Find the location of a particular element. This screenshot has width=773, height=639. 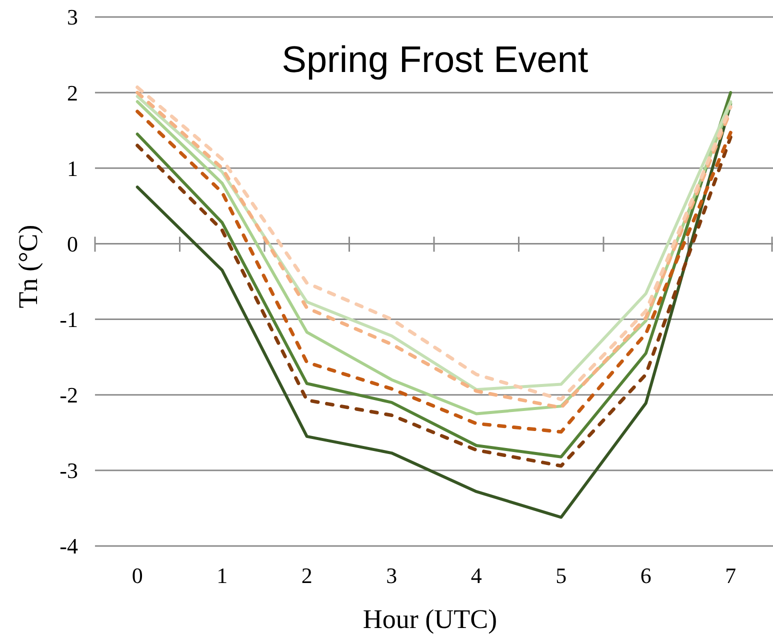

x-tick-label: 1 is located at coordinates (222, 575).